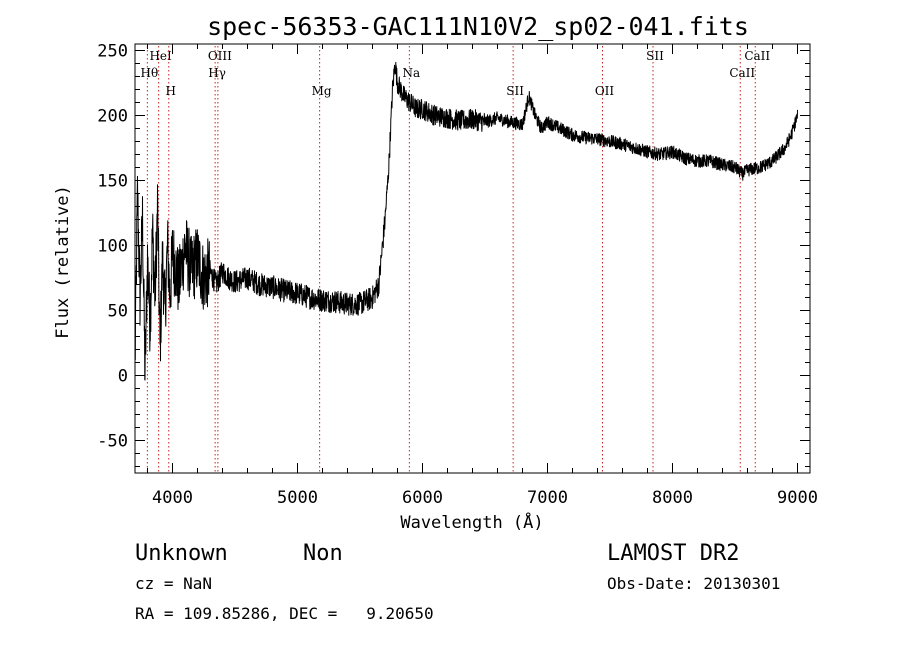  What do you see at coordinates (693, 583) in the screenshot?
I see `obsdate-text: Obs-Date: 20130301` at bounding box center [693, 583].